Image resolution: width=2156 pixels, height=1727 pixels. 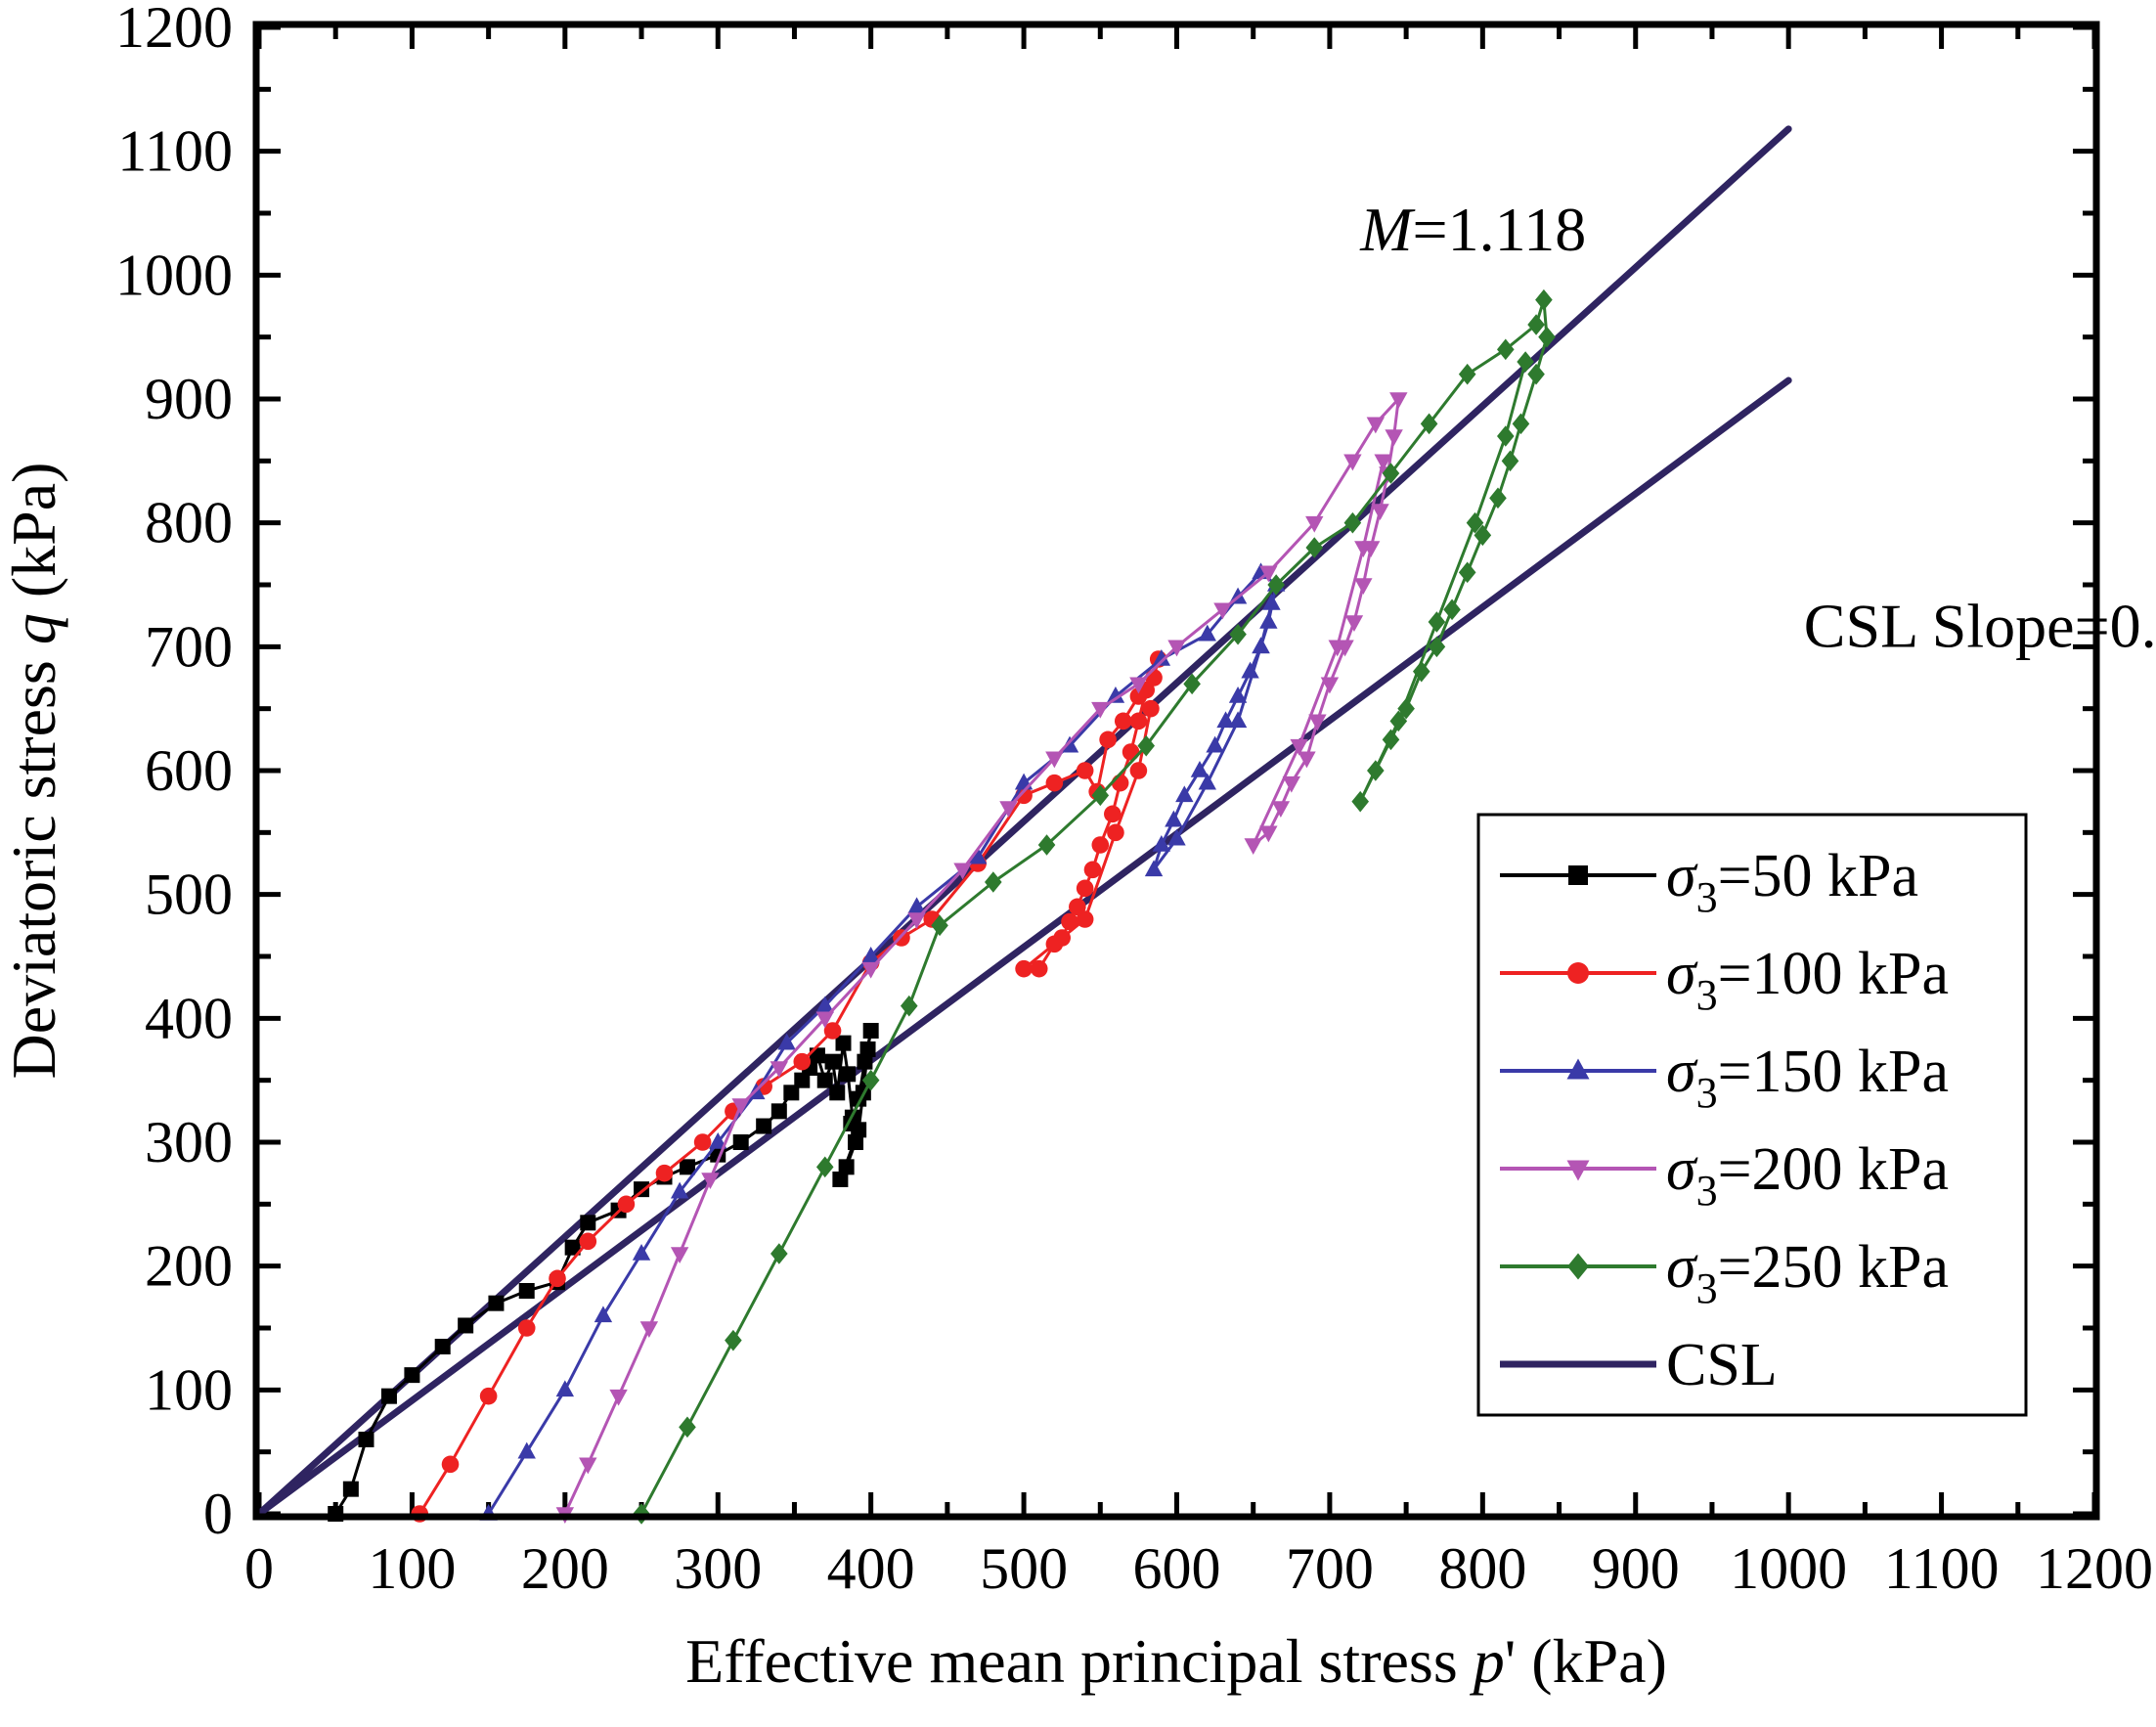 What do you see at coordinates (1833, 1072) in the screenshot?
I see `legend-label-rest: =150 kPa` at bounding box center [1833, 1072].